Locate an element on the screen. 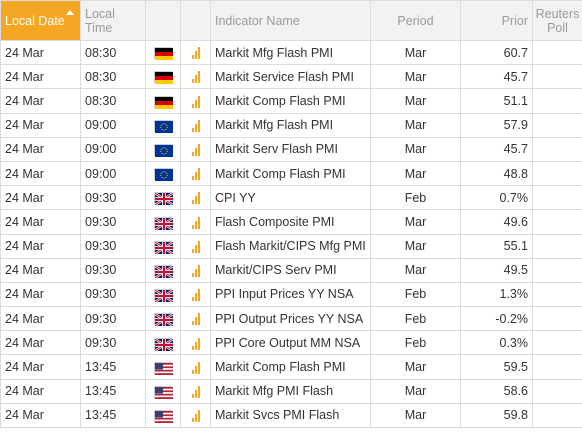 Image resolution: width=582 pixels, height=435 pixels. row-indicator-name: Markit Svcs PMI Flash is located at coordinates (290, 415).